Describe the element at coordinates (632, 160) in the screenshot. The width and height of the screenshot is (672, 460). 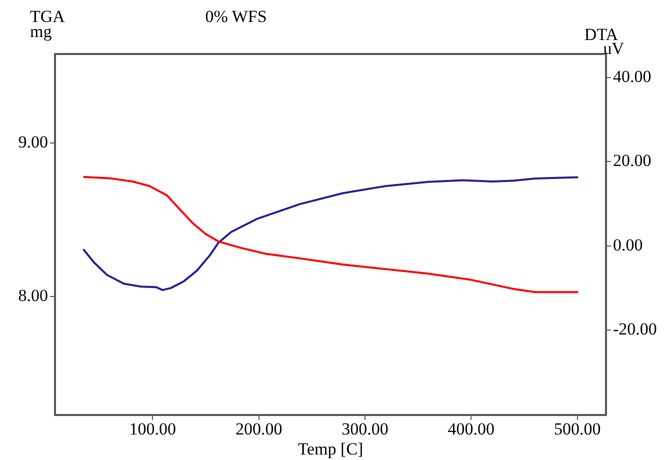
I see `y2-tick-label: 20.00` at that location.